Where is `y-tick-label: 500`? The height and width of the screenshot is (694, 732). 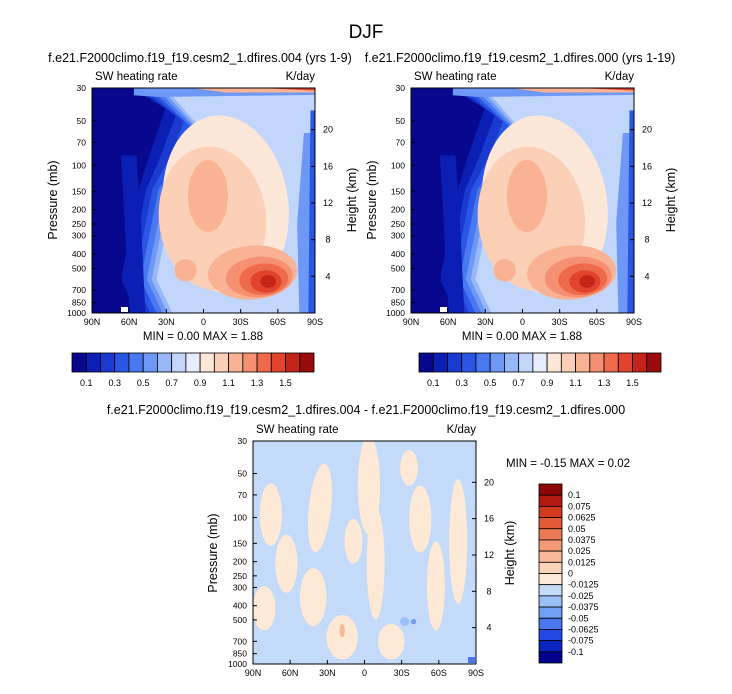 y-tick-label: 500 is located at coordinates (240, 620).